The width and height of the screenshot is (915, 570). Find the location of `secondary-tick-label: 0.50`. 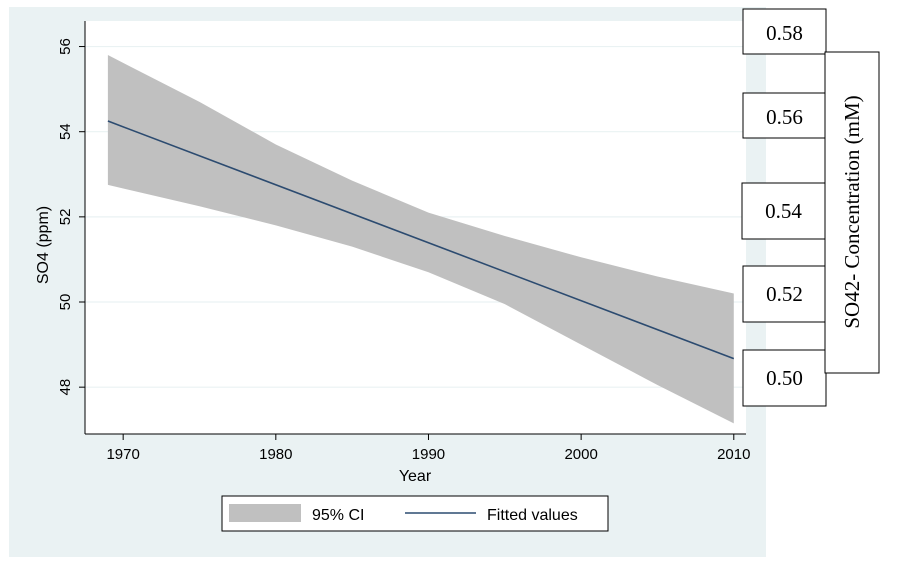

secondary-tick-label: 0.50 is located at coordinates (784, 378).